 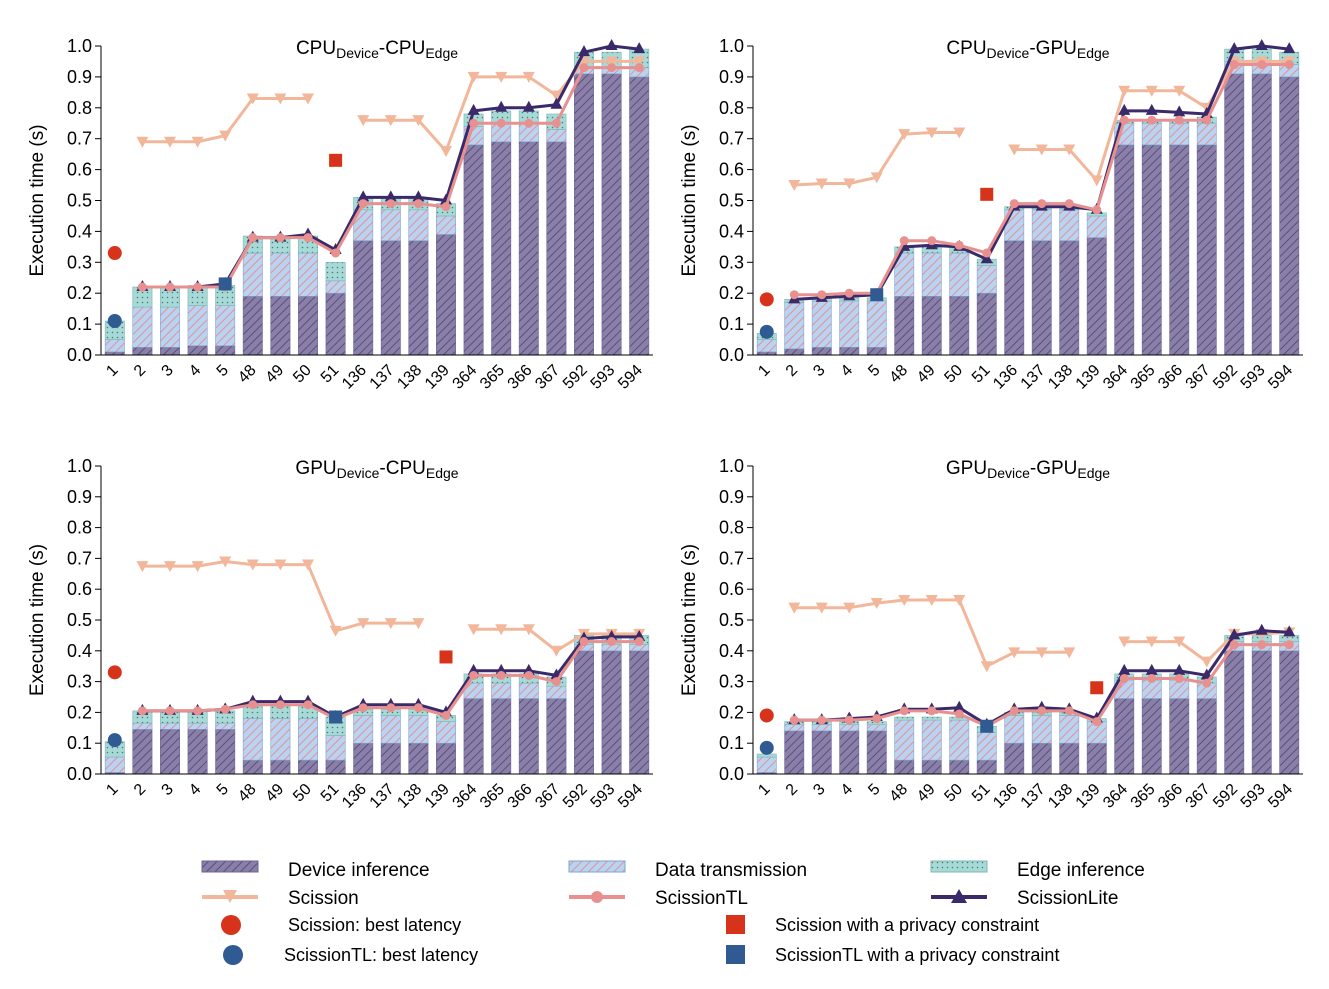 I want to click on x-tick-label: 367, so click(x=1198, y=796).